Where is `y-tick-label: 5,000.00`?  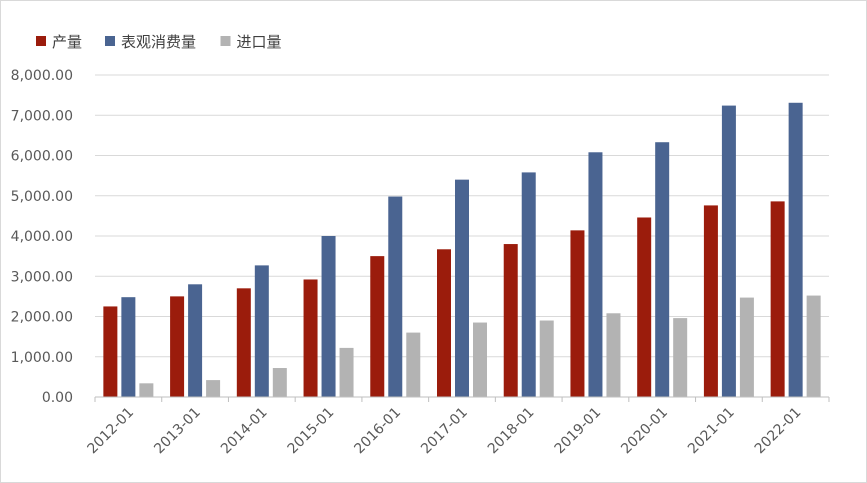 y-tick-label: 5,000.00 is located at coordinates (42, 197).